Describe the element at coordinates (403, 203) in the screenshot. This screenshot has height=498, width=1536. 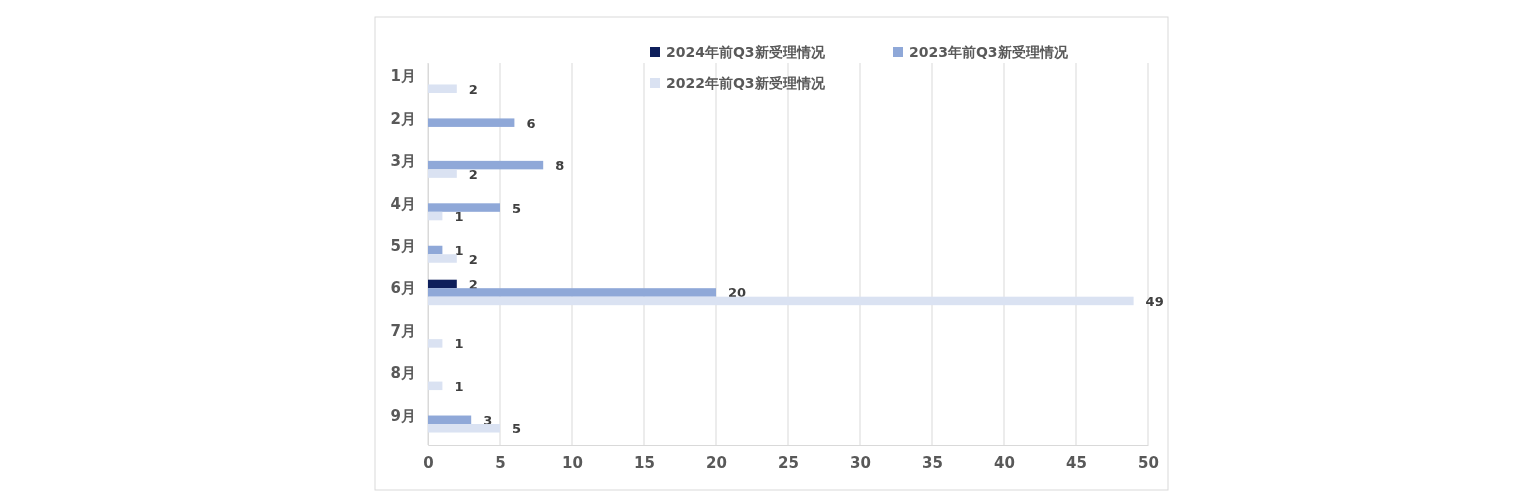
I see `y-tick-label: 4月` at that location.